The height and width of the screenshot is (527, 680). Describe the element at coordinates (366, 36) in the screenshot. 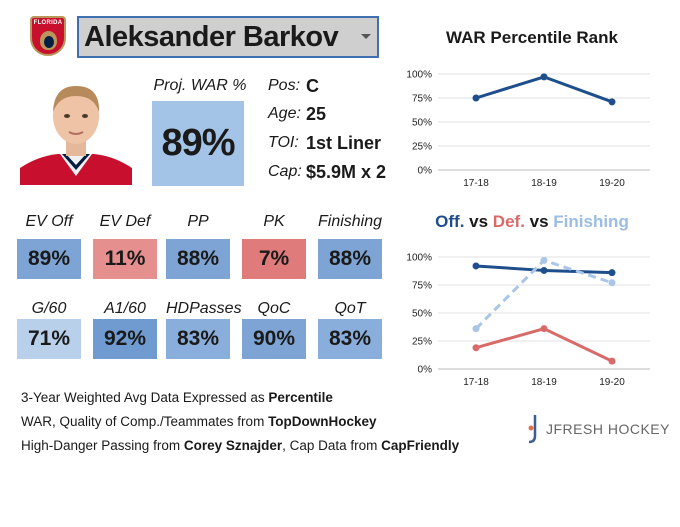

I see `chevron-down-icon` at that location.